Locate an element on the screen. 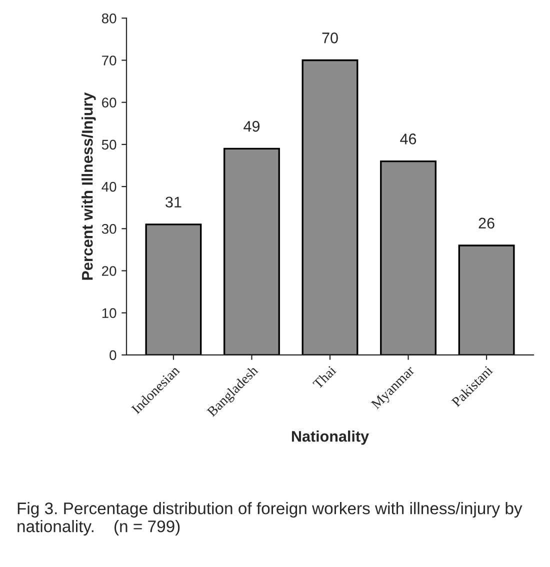  data-label: 26 is located at coordinates (486, 223).